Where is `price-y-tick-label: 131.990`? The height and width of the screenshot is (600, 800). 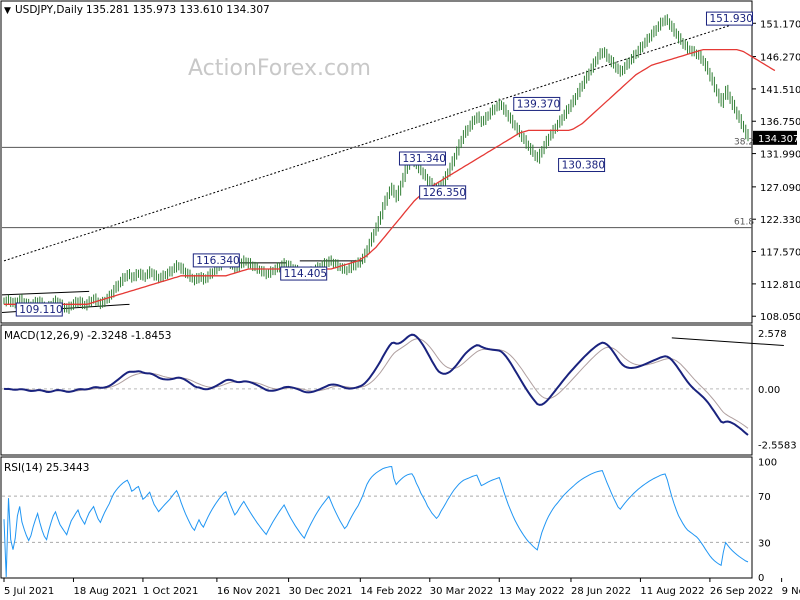
price-y-tick-label: 131.990 is located at coordinates (780, 155).